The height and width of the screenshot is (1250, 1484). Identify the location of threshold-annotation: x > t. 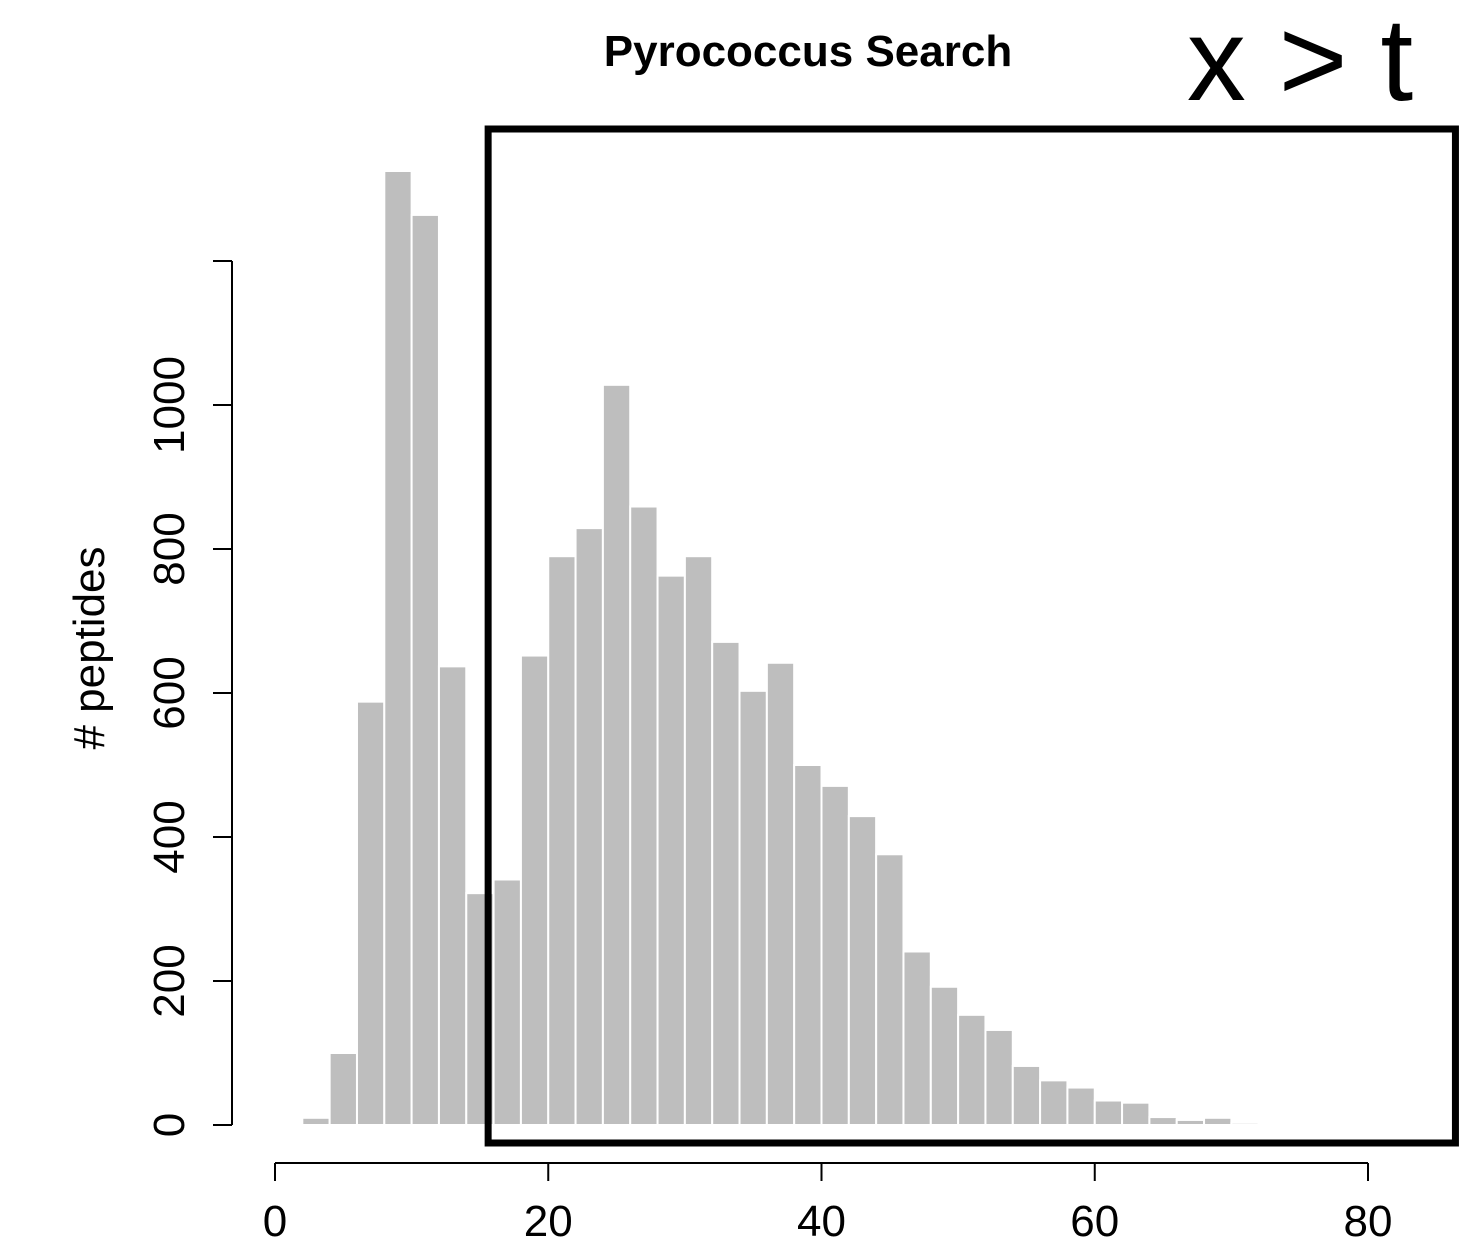
(1300, 63).